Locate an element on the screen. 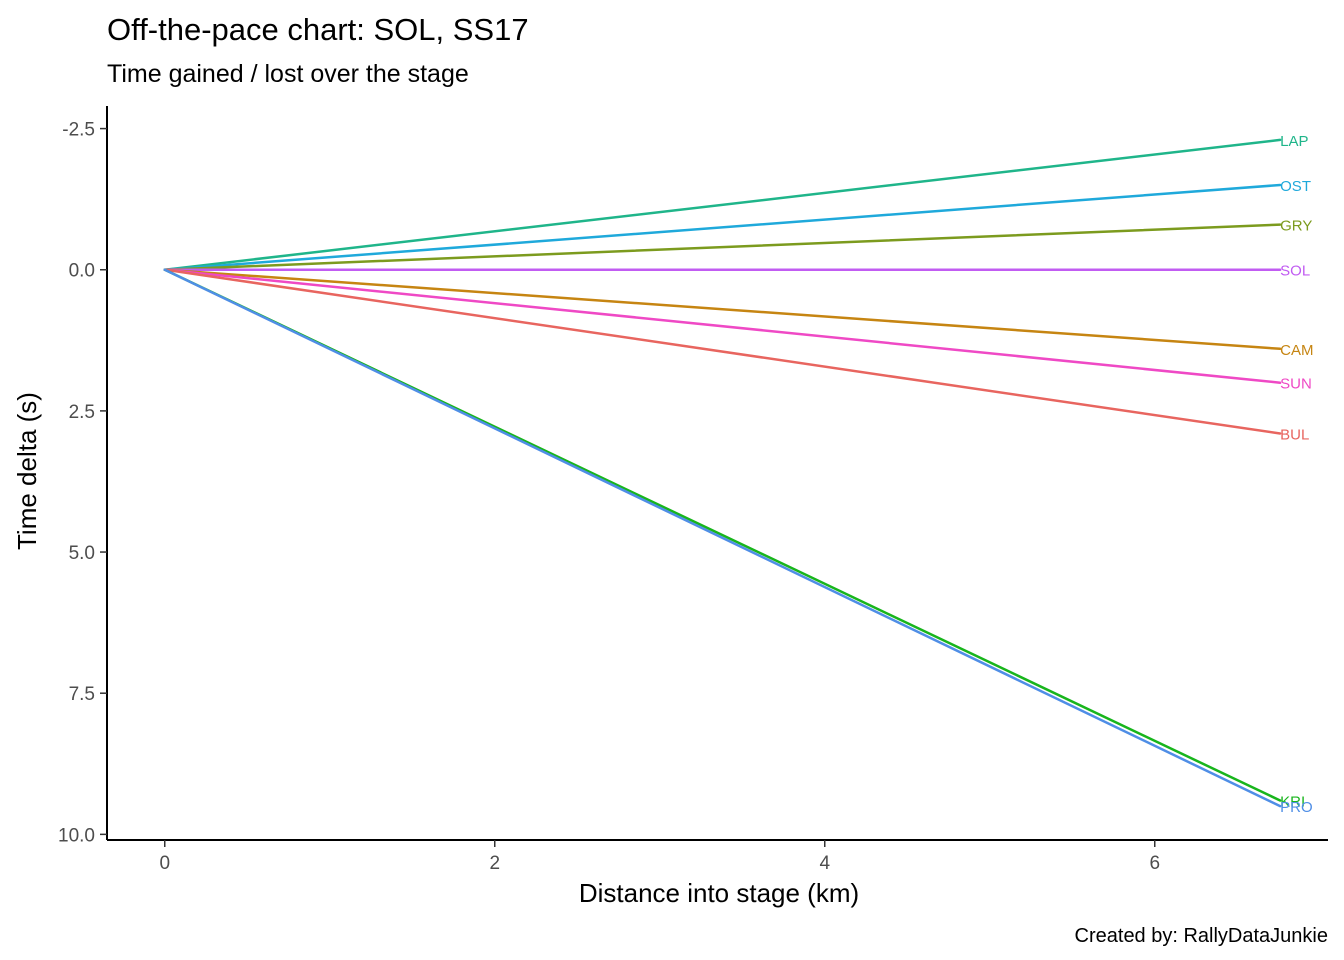 The image size is (1344, 960). series-line-cam is located at coordinates (722, 309).